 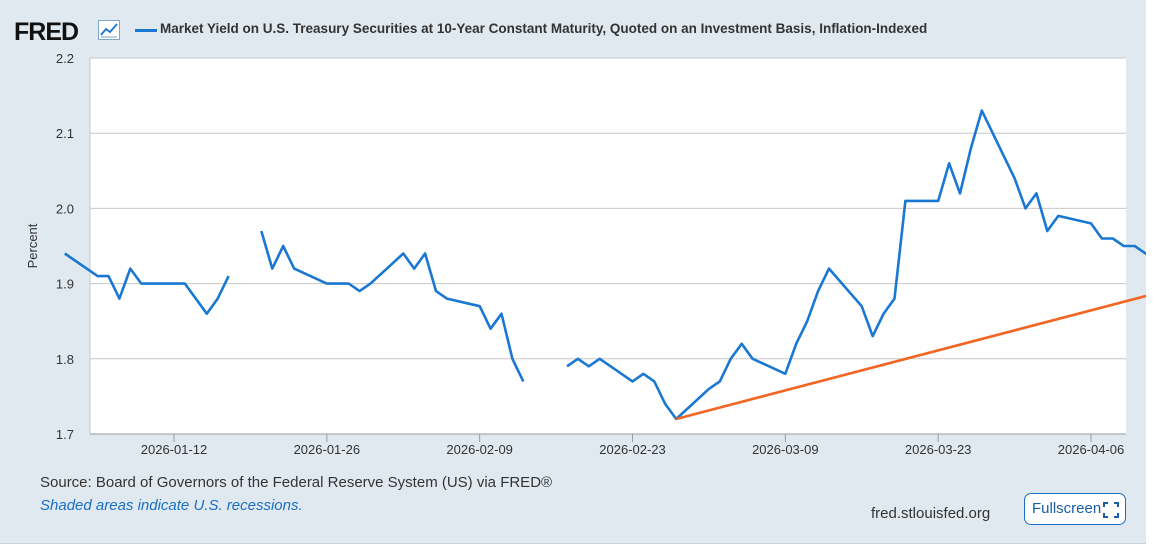 I want to click on x-tick-label: 2026-03-23, so click(x=938, y=449).